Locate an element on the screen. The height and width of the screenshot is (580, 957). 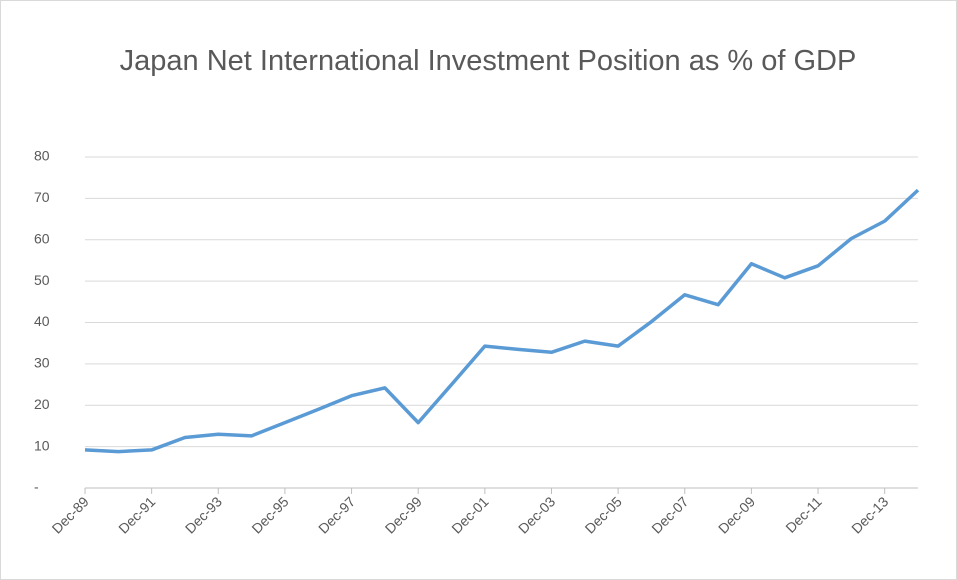
y-tick-label: 40 is located at coordinates (42, 321).